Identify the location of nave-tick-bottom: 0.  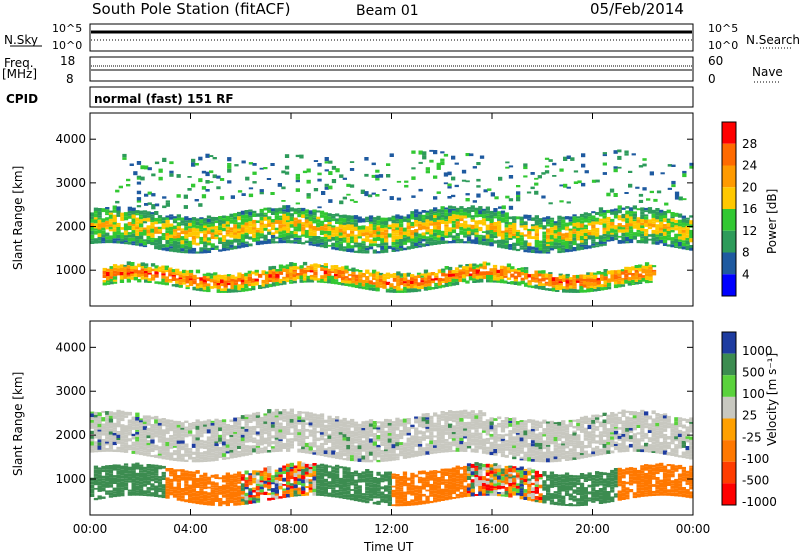
(712, 79).